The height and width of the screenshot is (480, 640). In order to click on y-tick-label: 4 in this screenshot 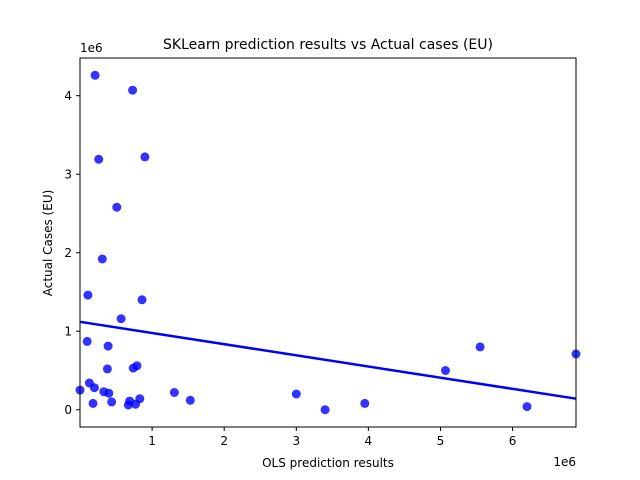, I will do `click(68, 96)`.